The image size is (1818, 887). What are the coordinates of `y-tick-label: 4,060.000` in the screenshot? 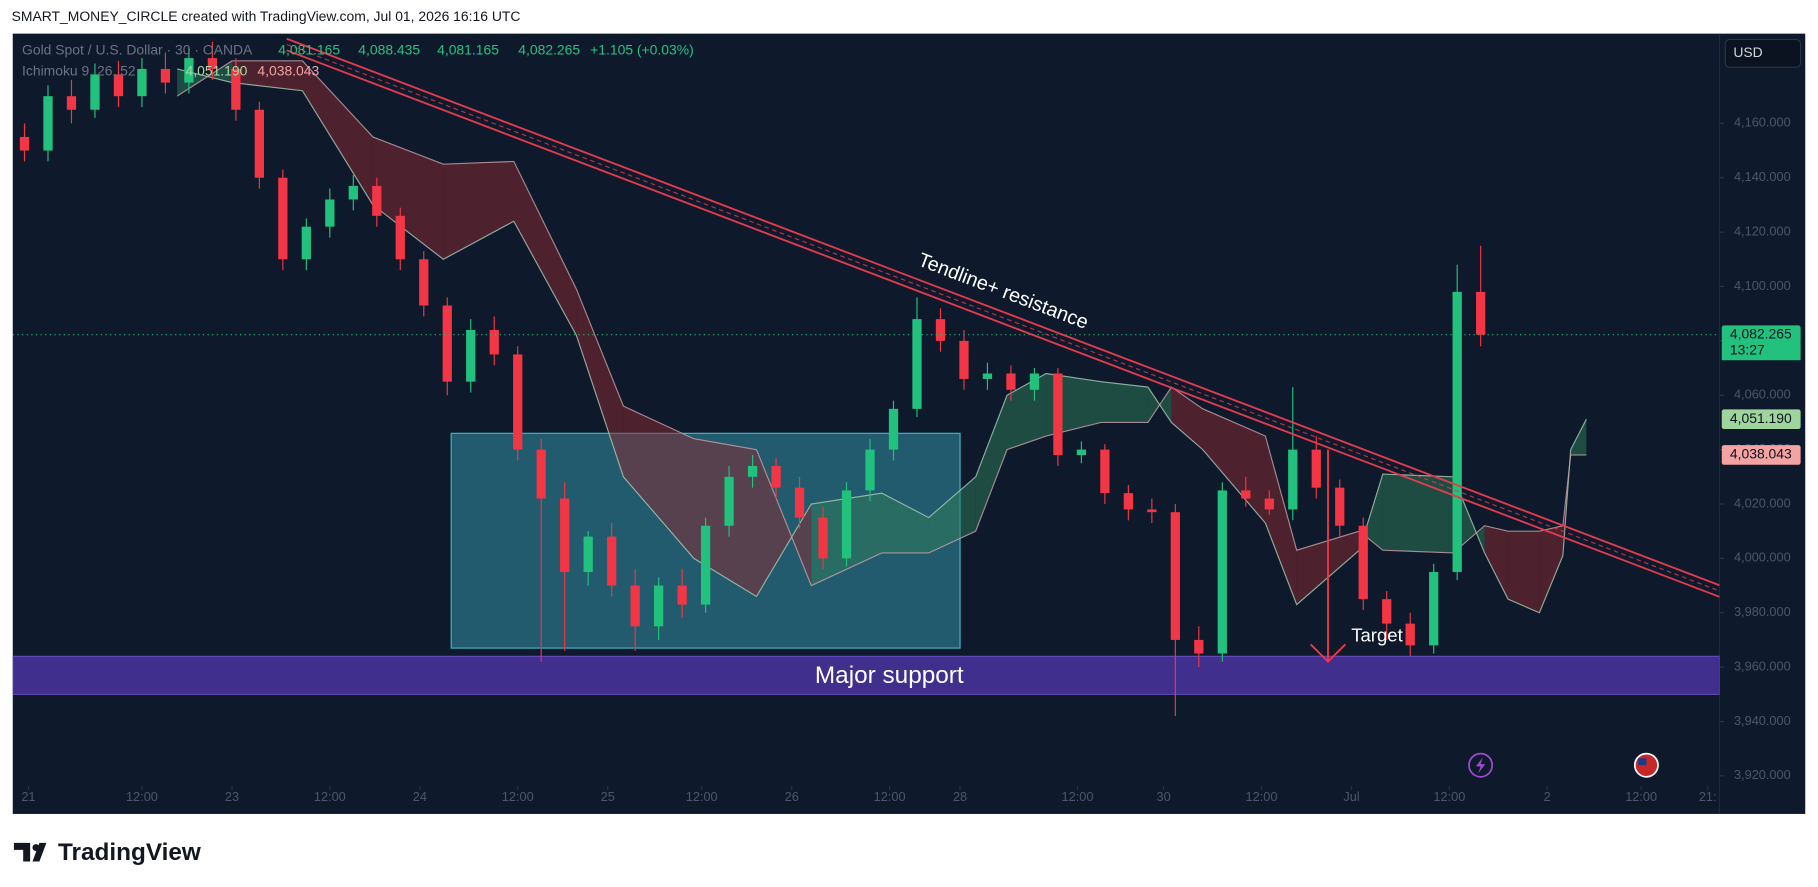 It's located at (1762, 394).